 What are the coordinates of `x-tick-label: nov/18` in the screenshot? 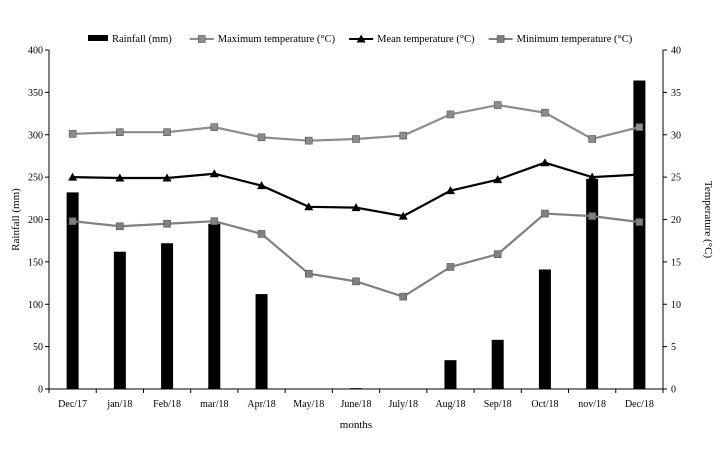 It's located at (592, 404).